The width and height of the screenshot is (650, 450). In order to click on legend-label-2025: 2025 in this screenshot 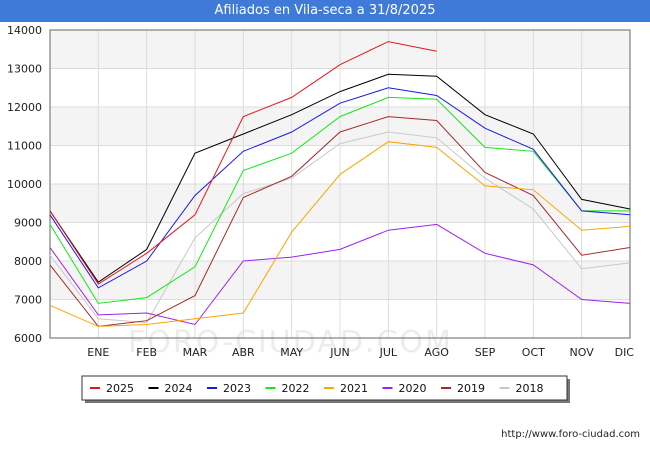, I will do `click(120, 388)`.